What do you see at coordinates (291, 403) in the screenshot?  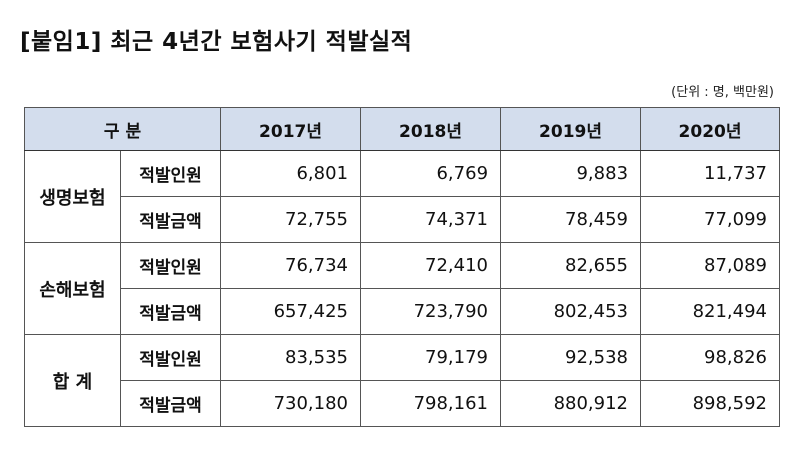 I see `table-cell: 730,180` at bounding box center [291, 403].